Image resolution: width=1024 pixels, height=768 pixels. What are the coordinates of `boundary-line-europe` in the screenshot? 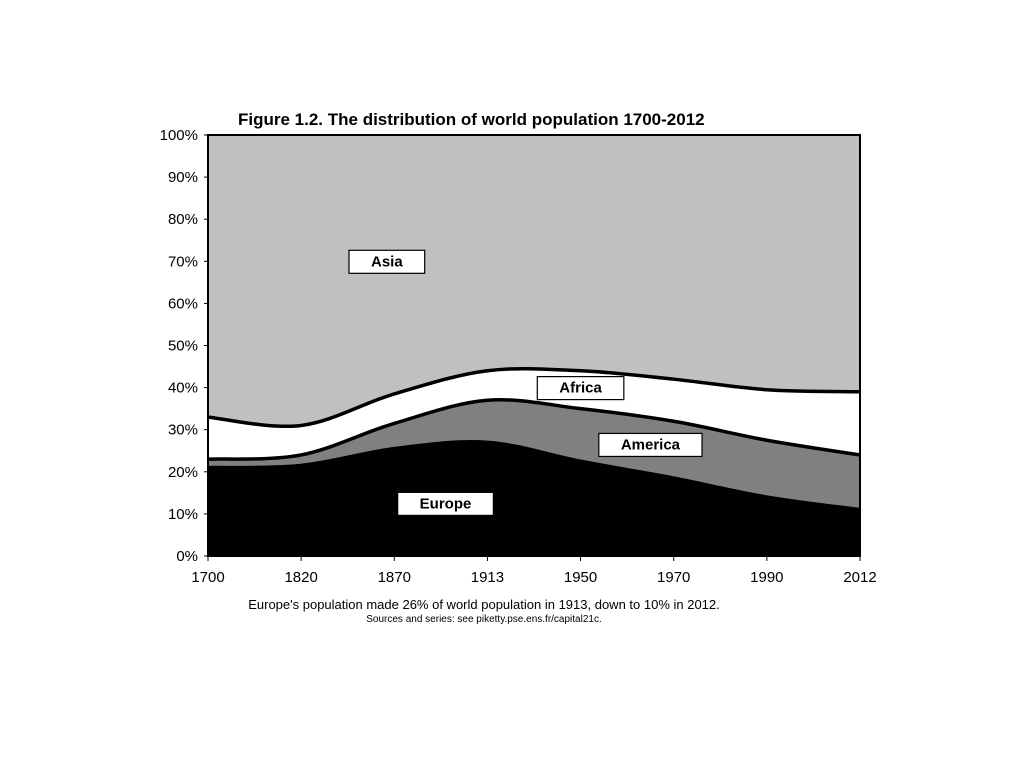 It's located at (534, 476).